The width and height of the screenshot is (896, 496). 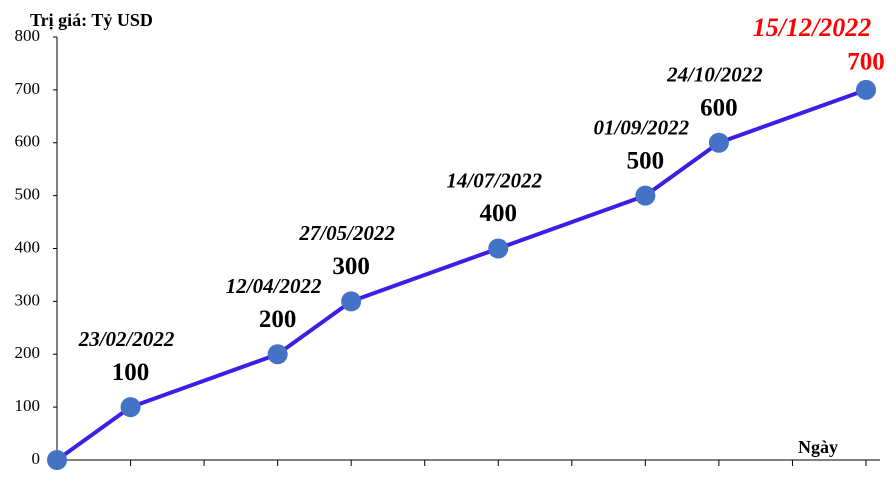 I want to click on date-label: 27/05/2022, so click(x=346, y=233).